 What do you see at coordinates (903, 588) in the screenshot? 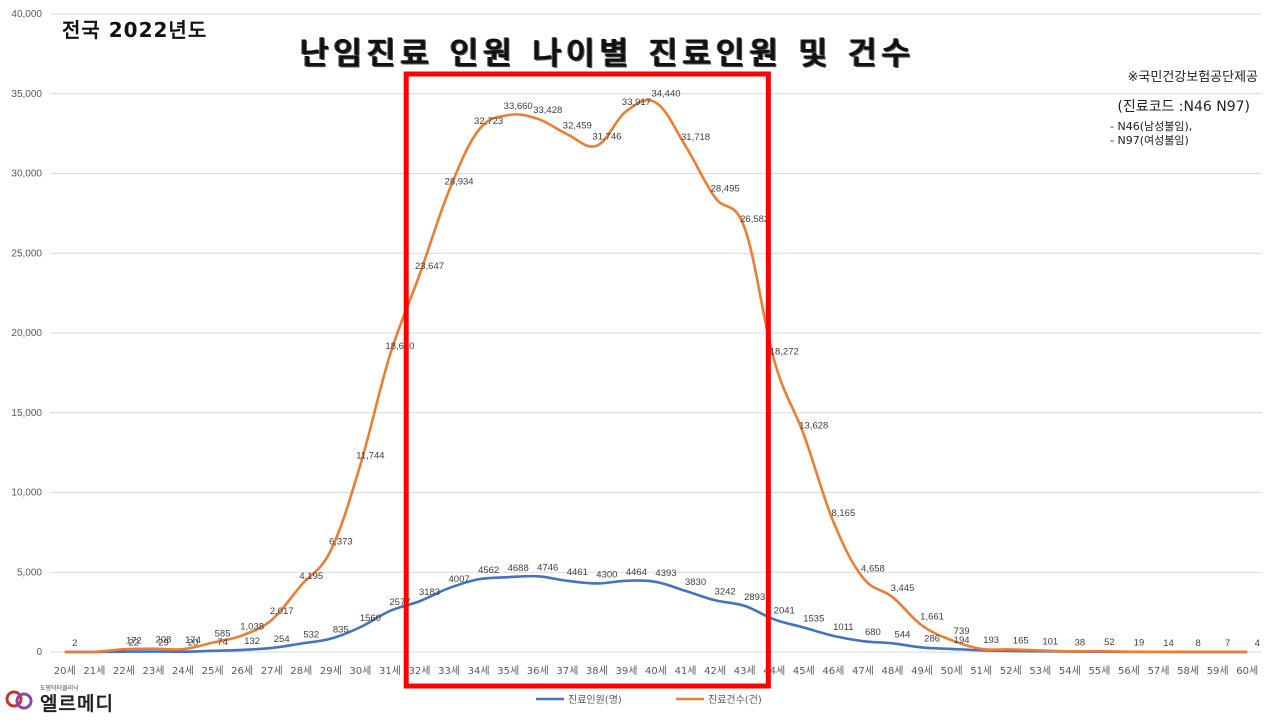
I see `data-label: 3,445` at bounding box center [903, 588].